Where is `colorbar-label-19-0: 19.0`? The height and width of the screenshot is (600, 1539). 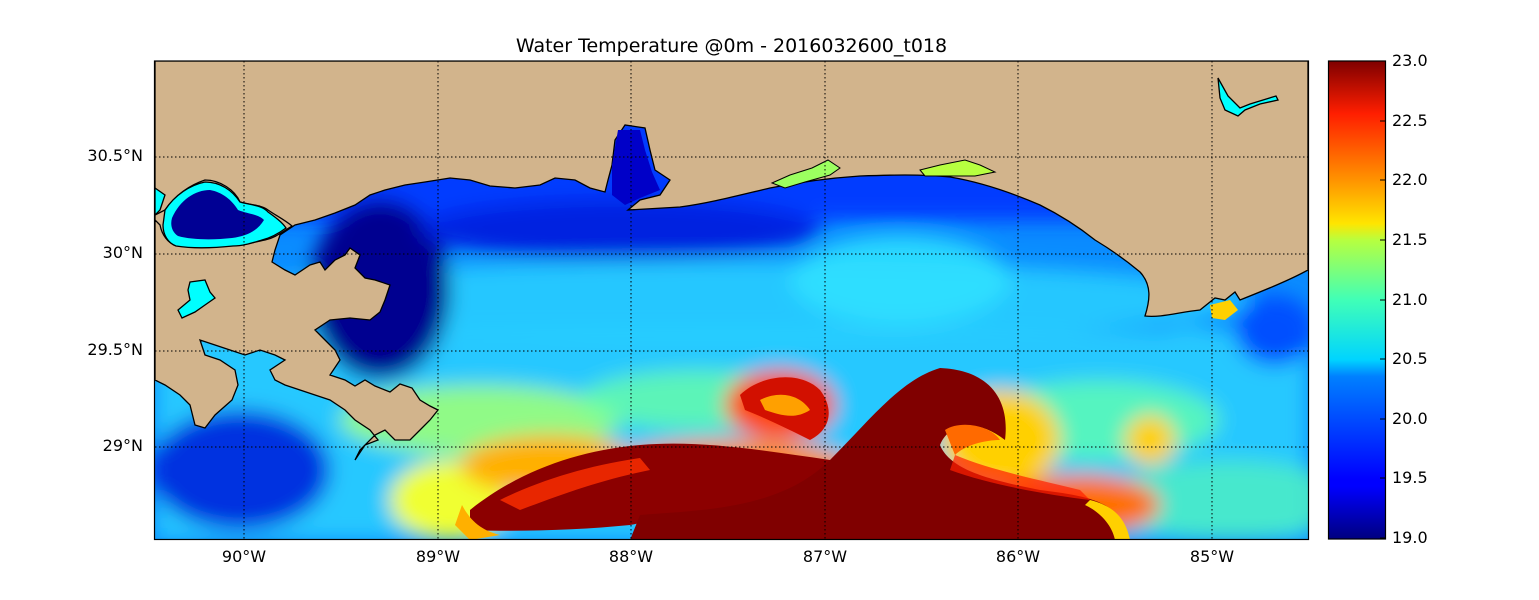
colorbar-label-19-0: 19.0 is located at coordinates (1410, 537).